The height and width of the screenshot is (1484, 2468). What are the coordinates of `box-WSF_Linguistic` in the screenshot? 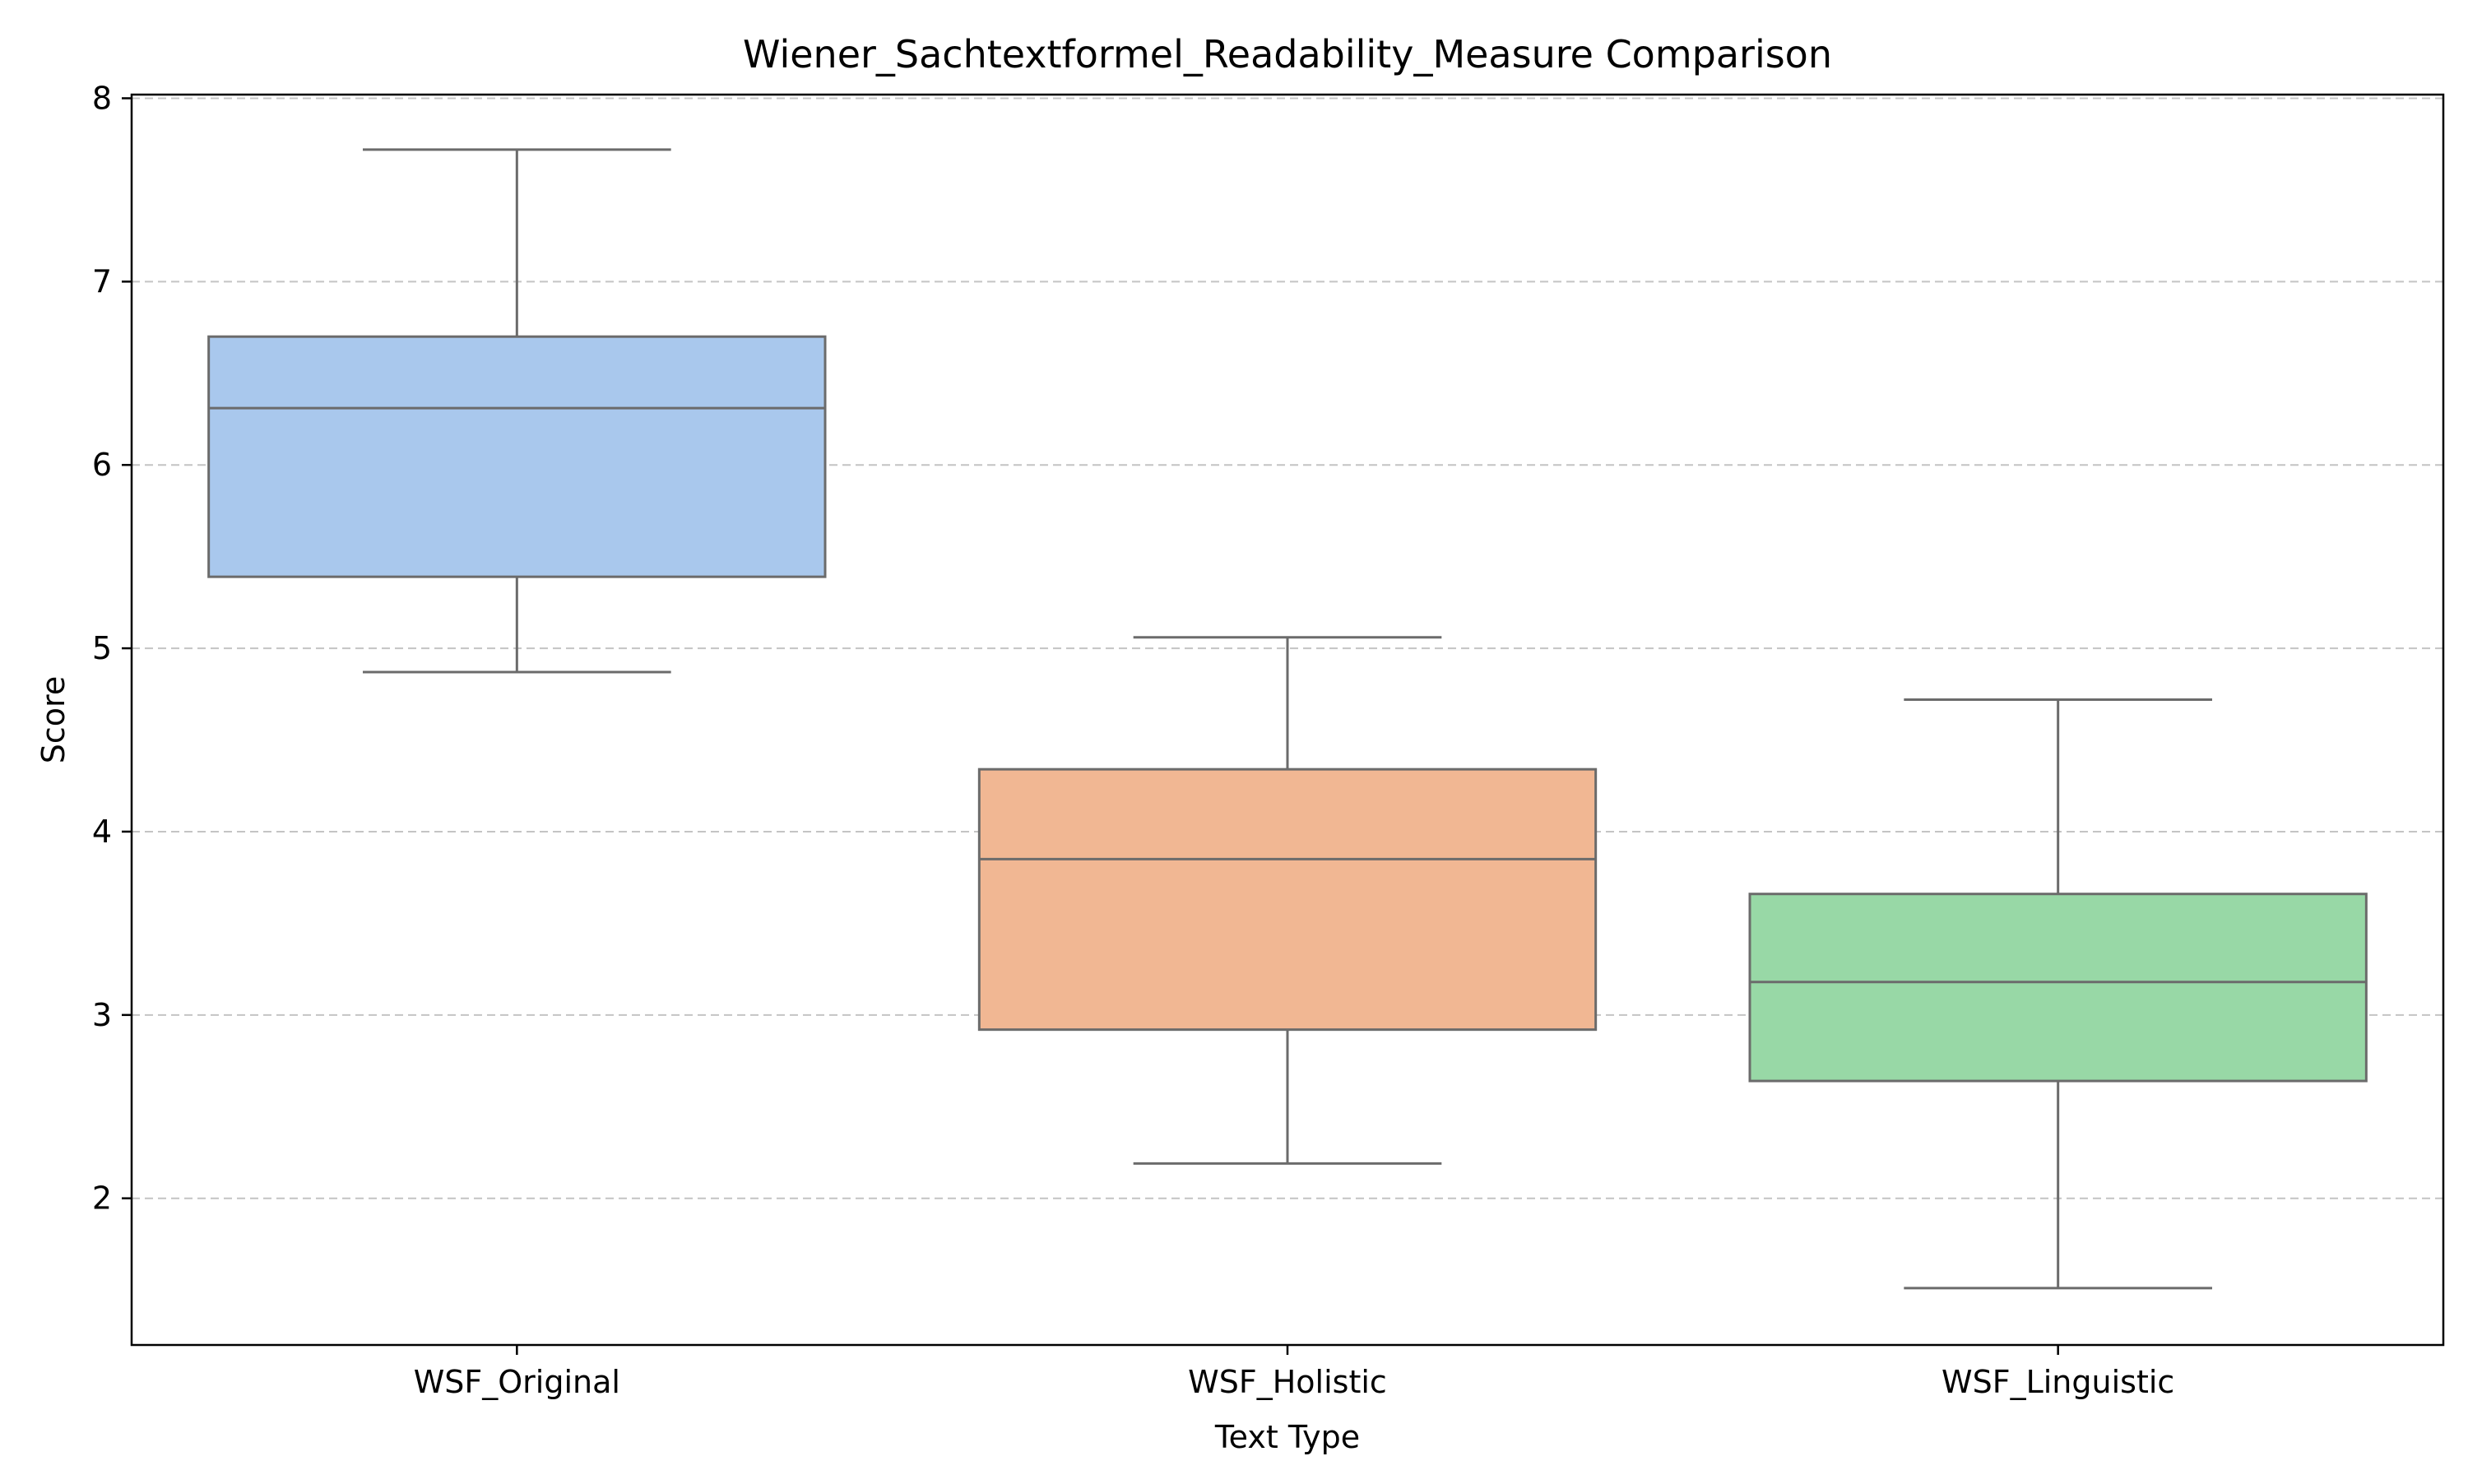 It's located at (2058, 994).